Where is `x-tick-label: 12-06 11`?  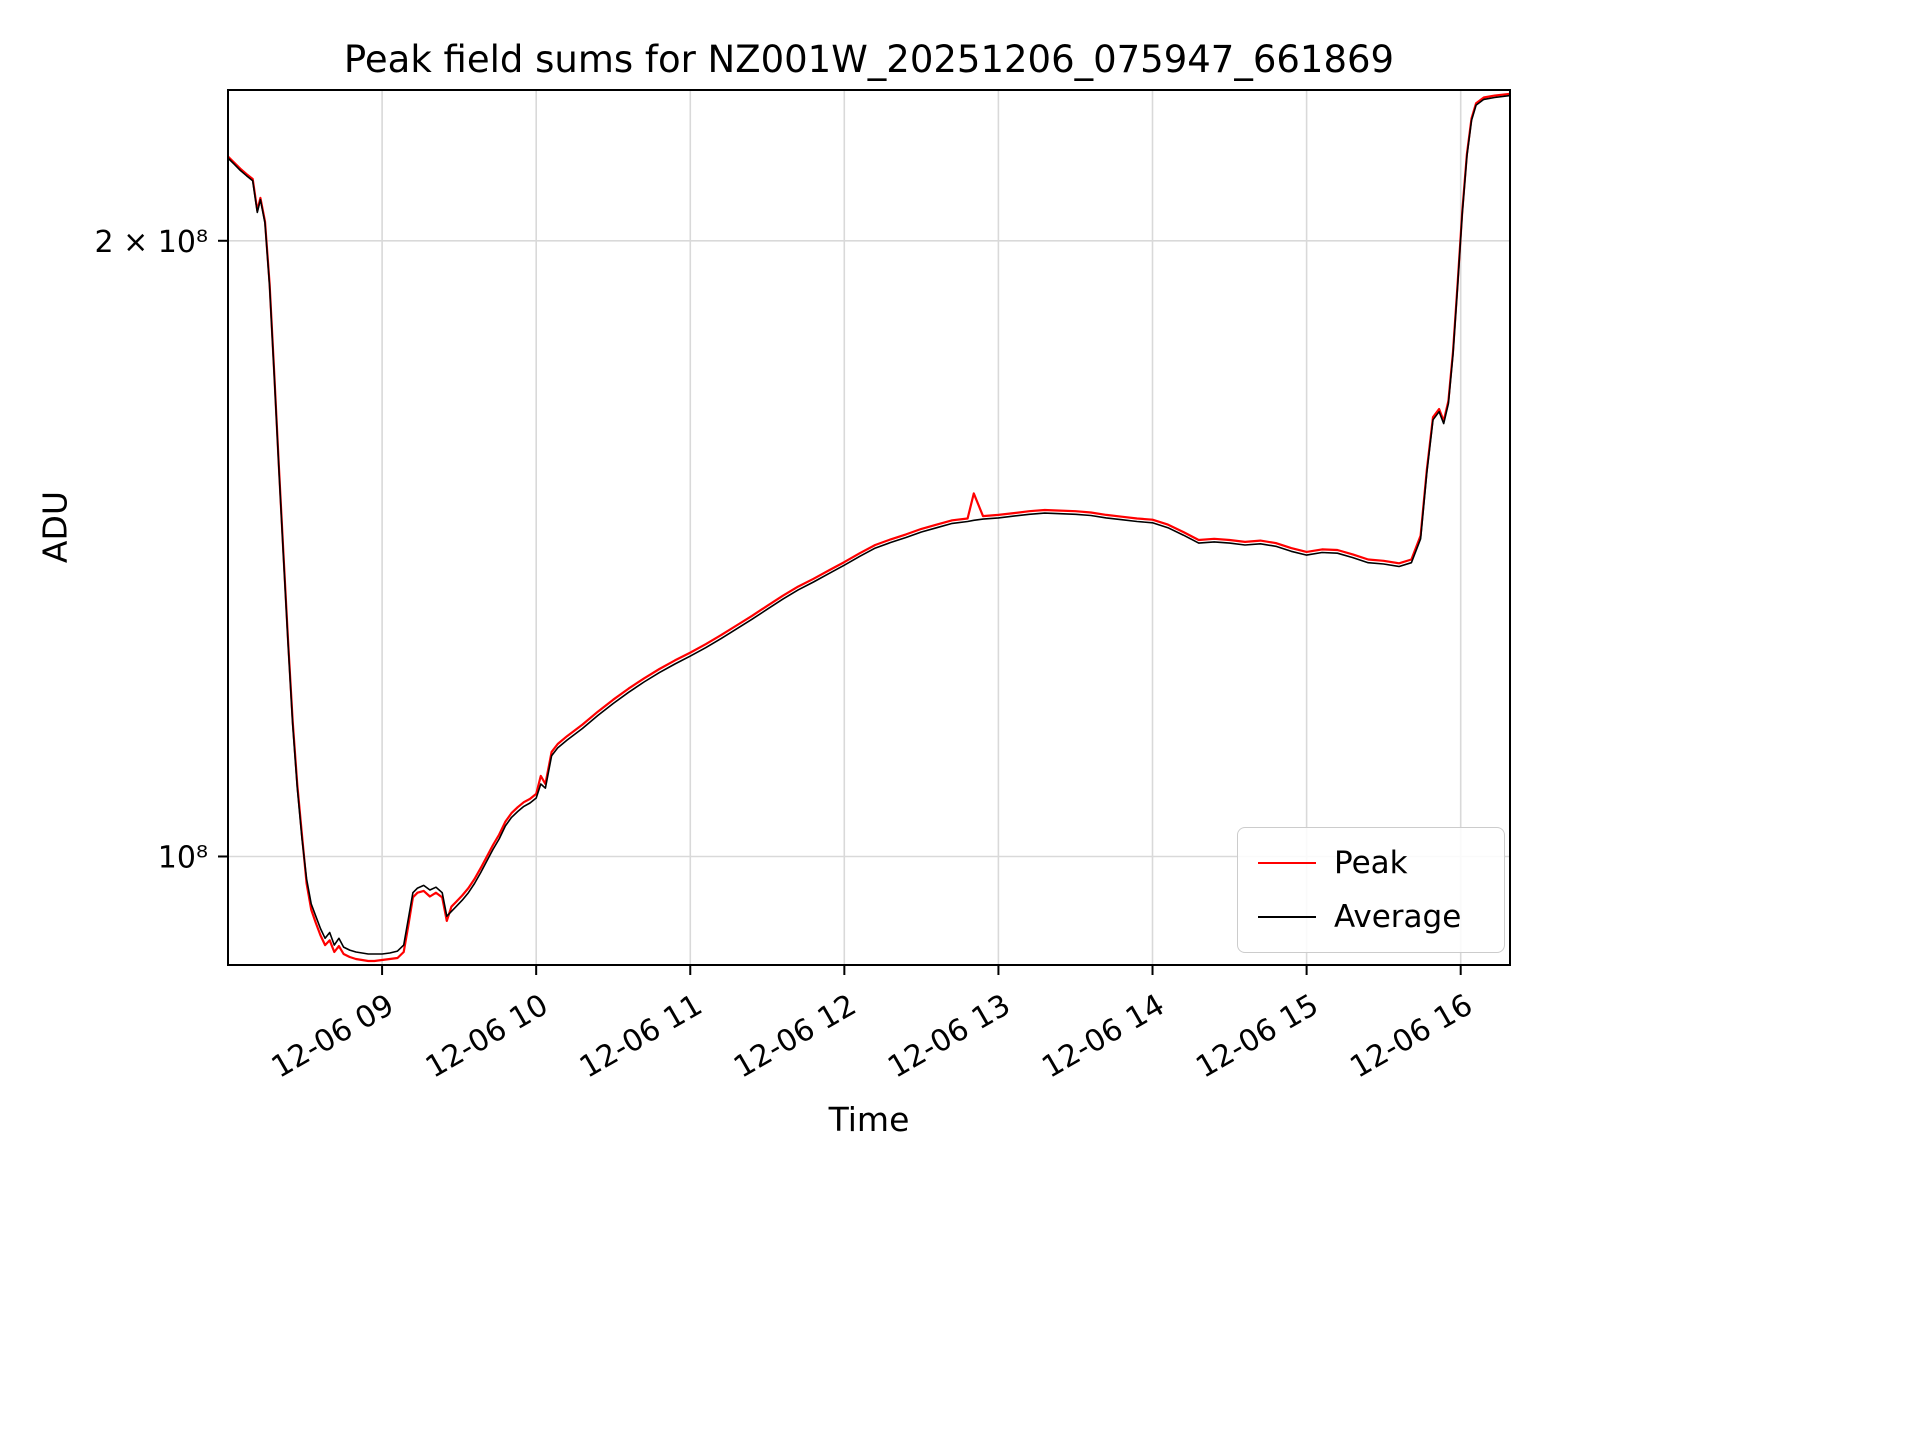
x-tick-label: 12-06 11 is located at coordinates (641, 1037).